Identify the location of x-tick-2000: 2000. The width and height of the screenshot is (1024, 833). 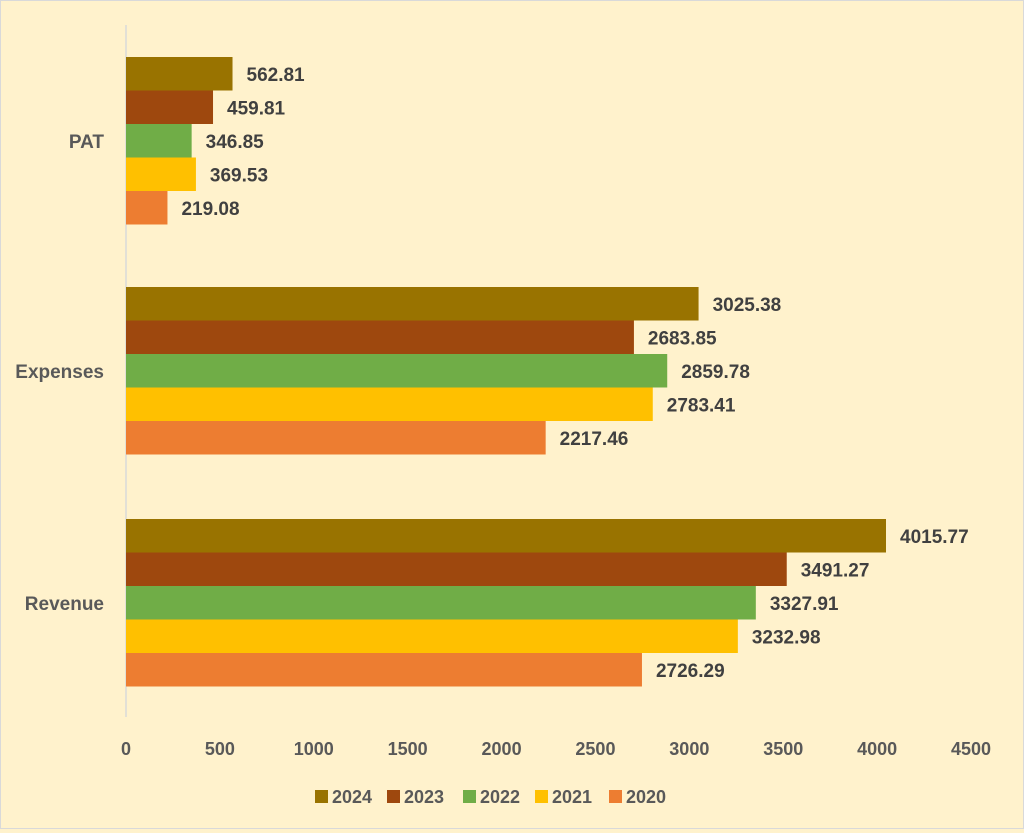
(502, 749).